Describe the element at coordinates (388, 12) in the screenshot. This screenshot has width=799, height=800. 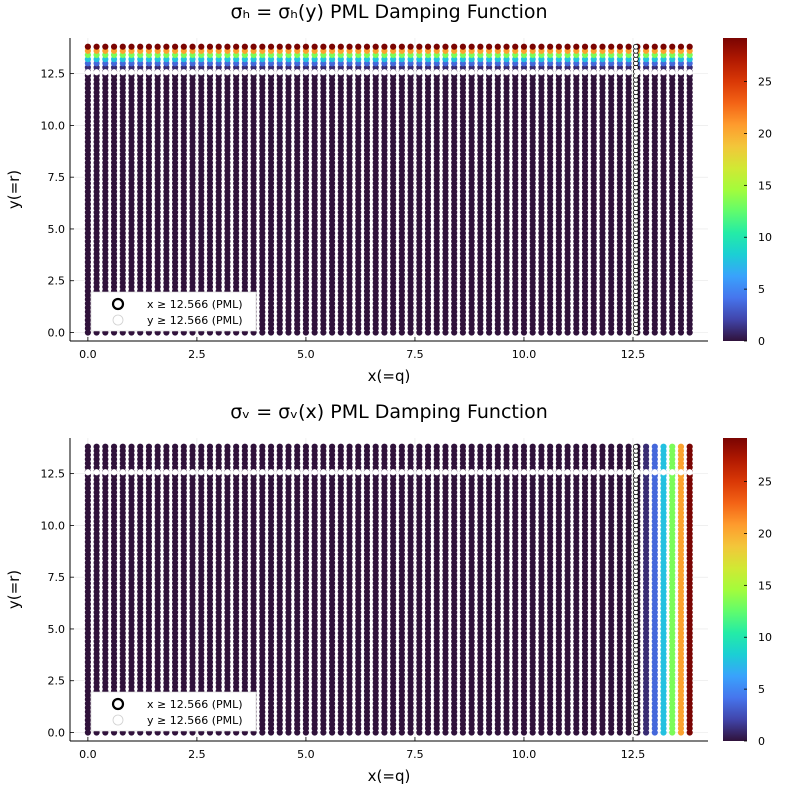
I see `chart-title: σₕ = σₕ(y) PML Damping Function` at that location.